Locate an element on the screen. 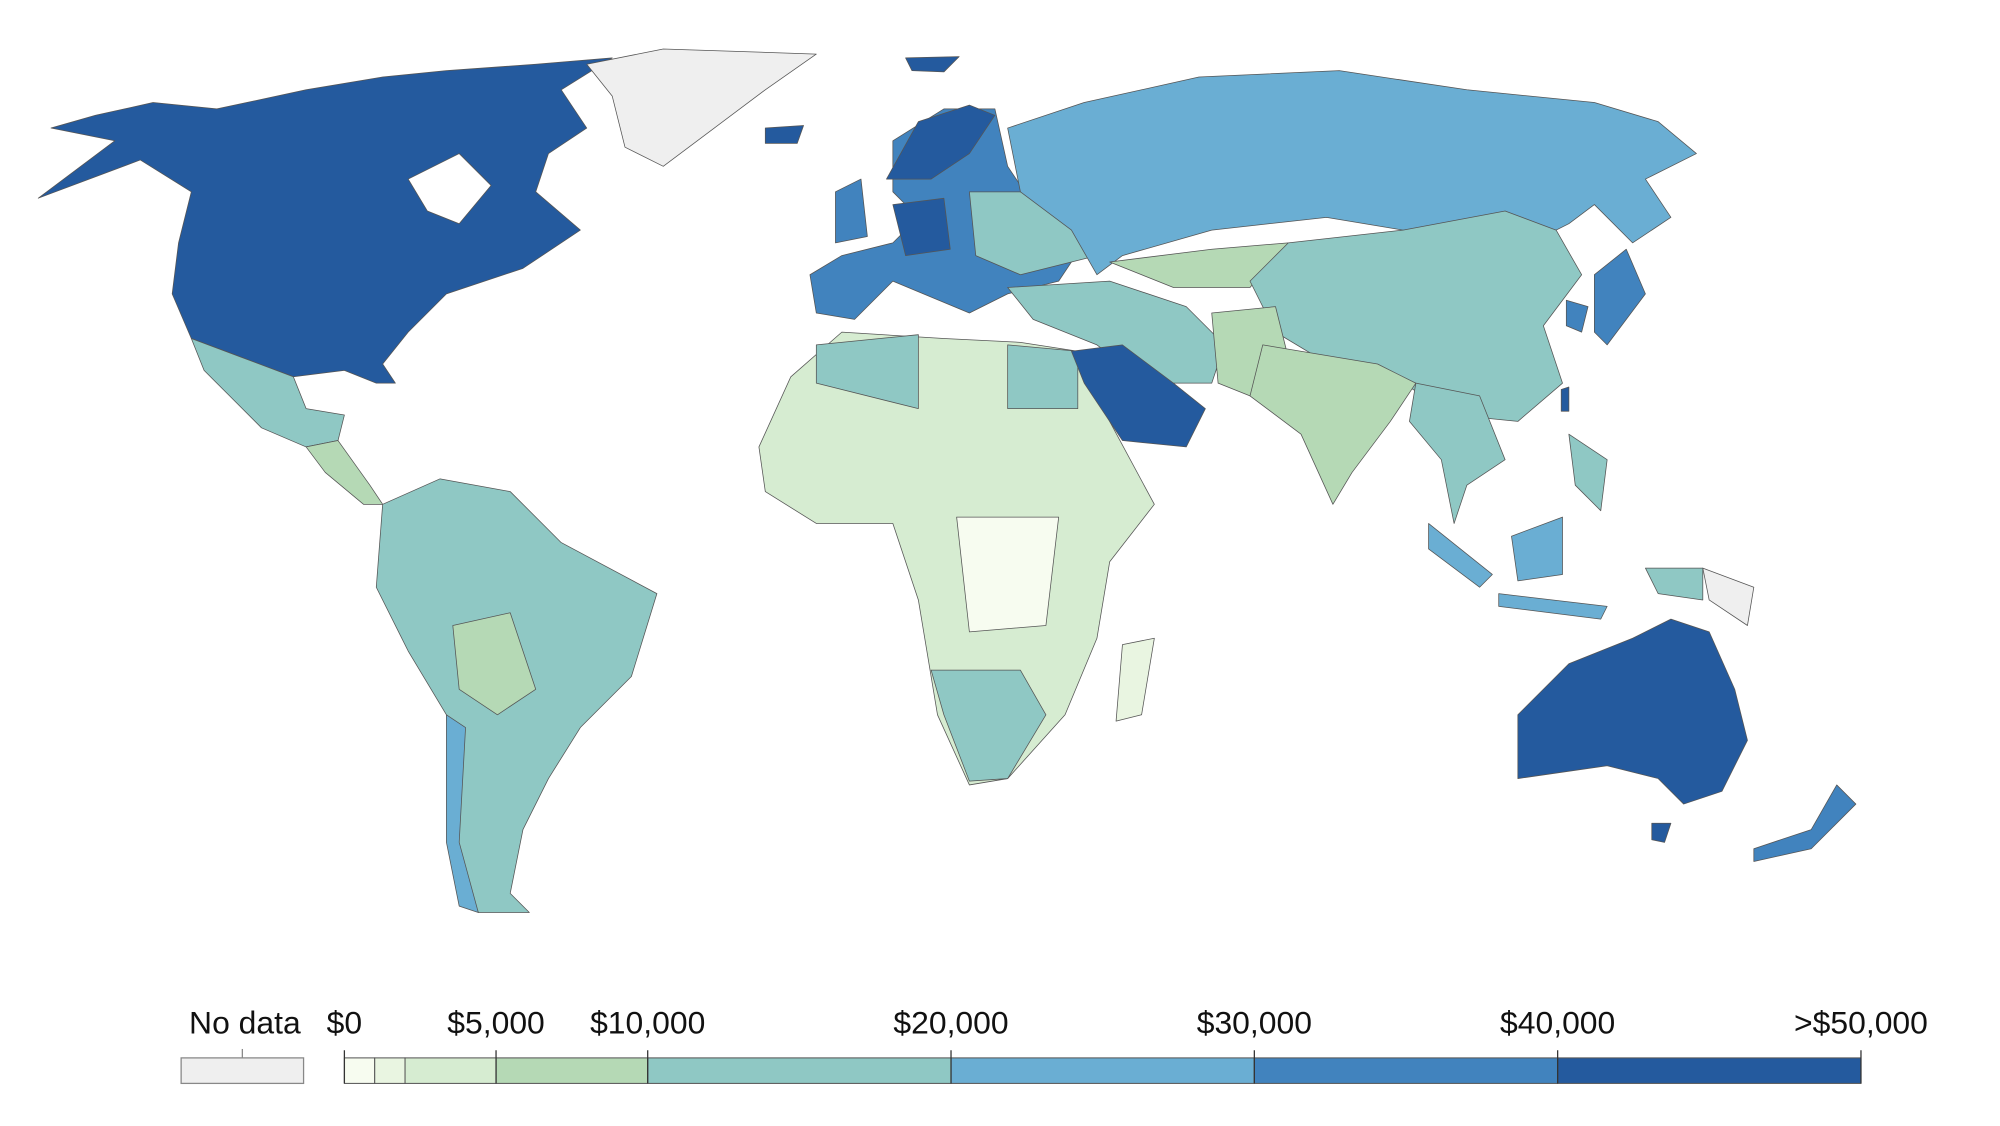 Image resolution: width=2000 pixels, height=1126 pixels. no-data-label: No data is located at coordinates (245, 1023).